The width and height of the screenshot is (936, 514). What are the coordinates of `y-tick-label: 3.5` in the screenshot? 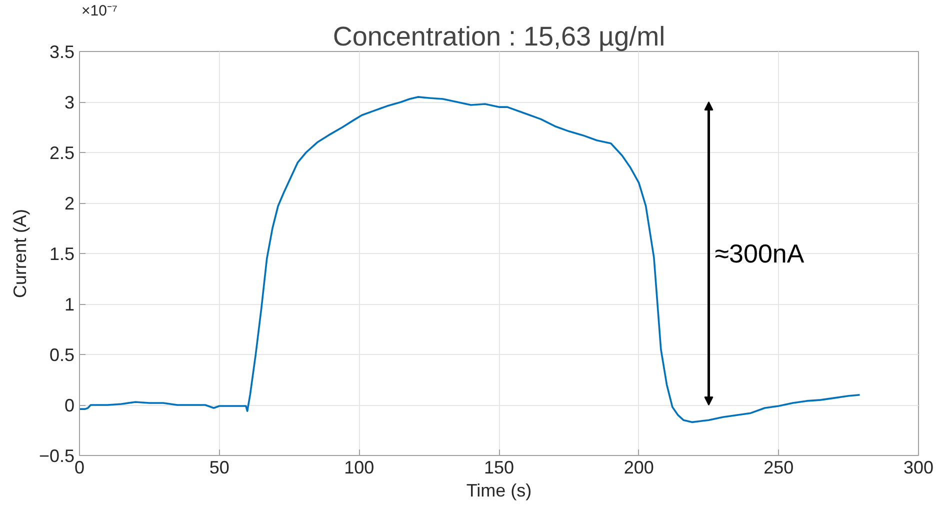 It's located at (62, 52).